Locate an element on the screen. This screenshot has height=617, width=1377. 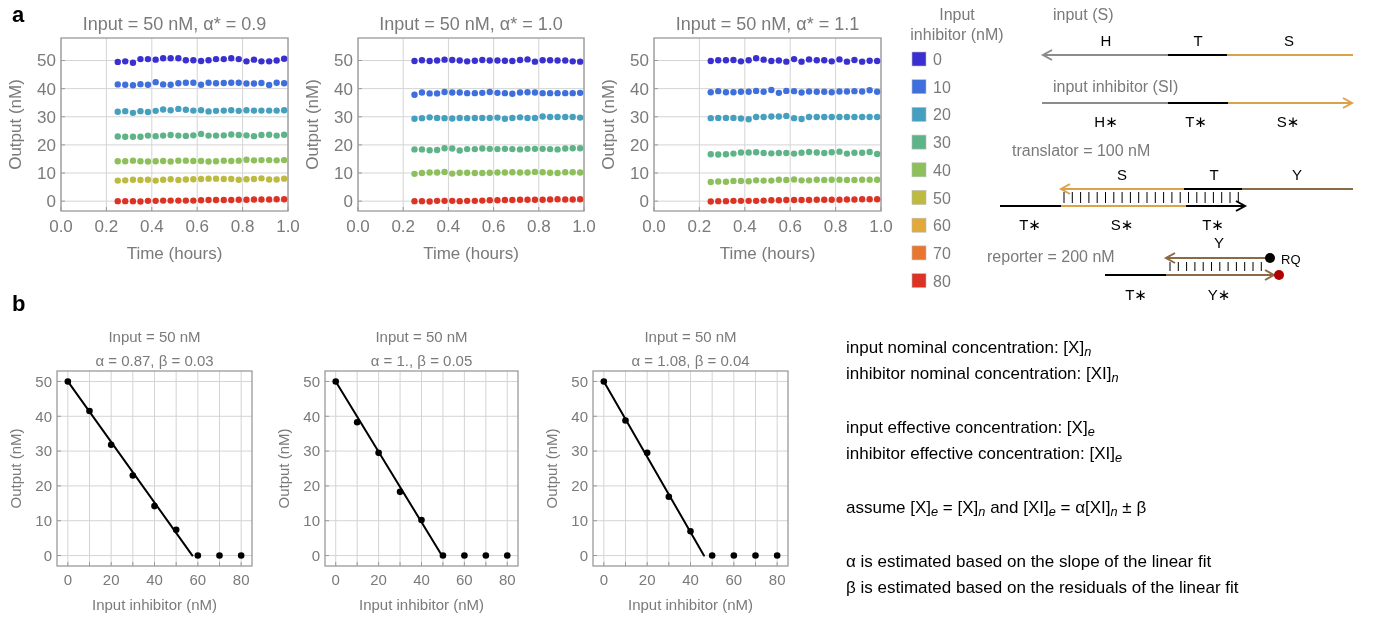
text: inhibitor effective concentration: [XI]$_{e}$ is located at coordinates (984, 455).